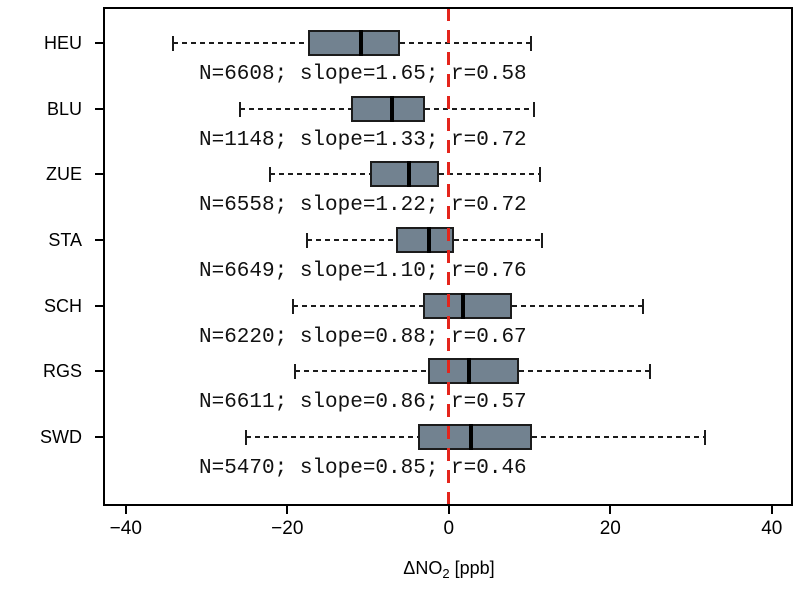 Image resolution: width=808 pixels, height=606 pixels. I want to click on station-label: SWD, so click(61, 437).